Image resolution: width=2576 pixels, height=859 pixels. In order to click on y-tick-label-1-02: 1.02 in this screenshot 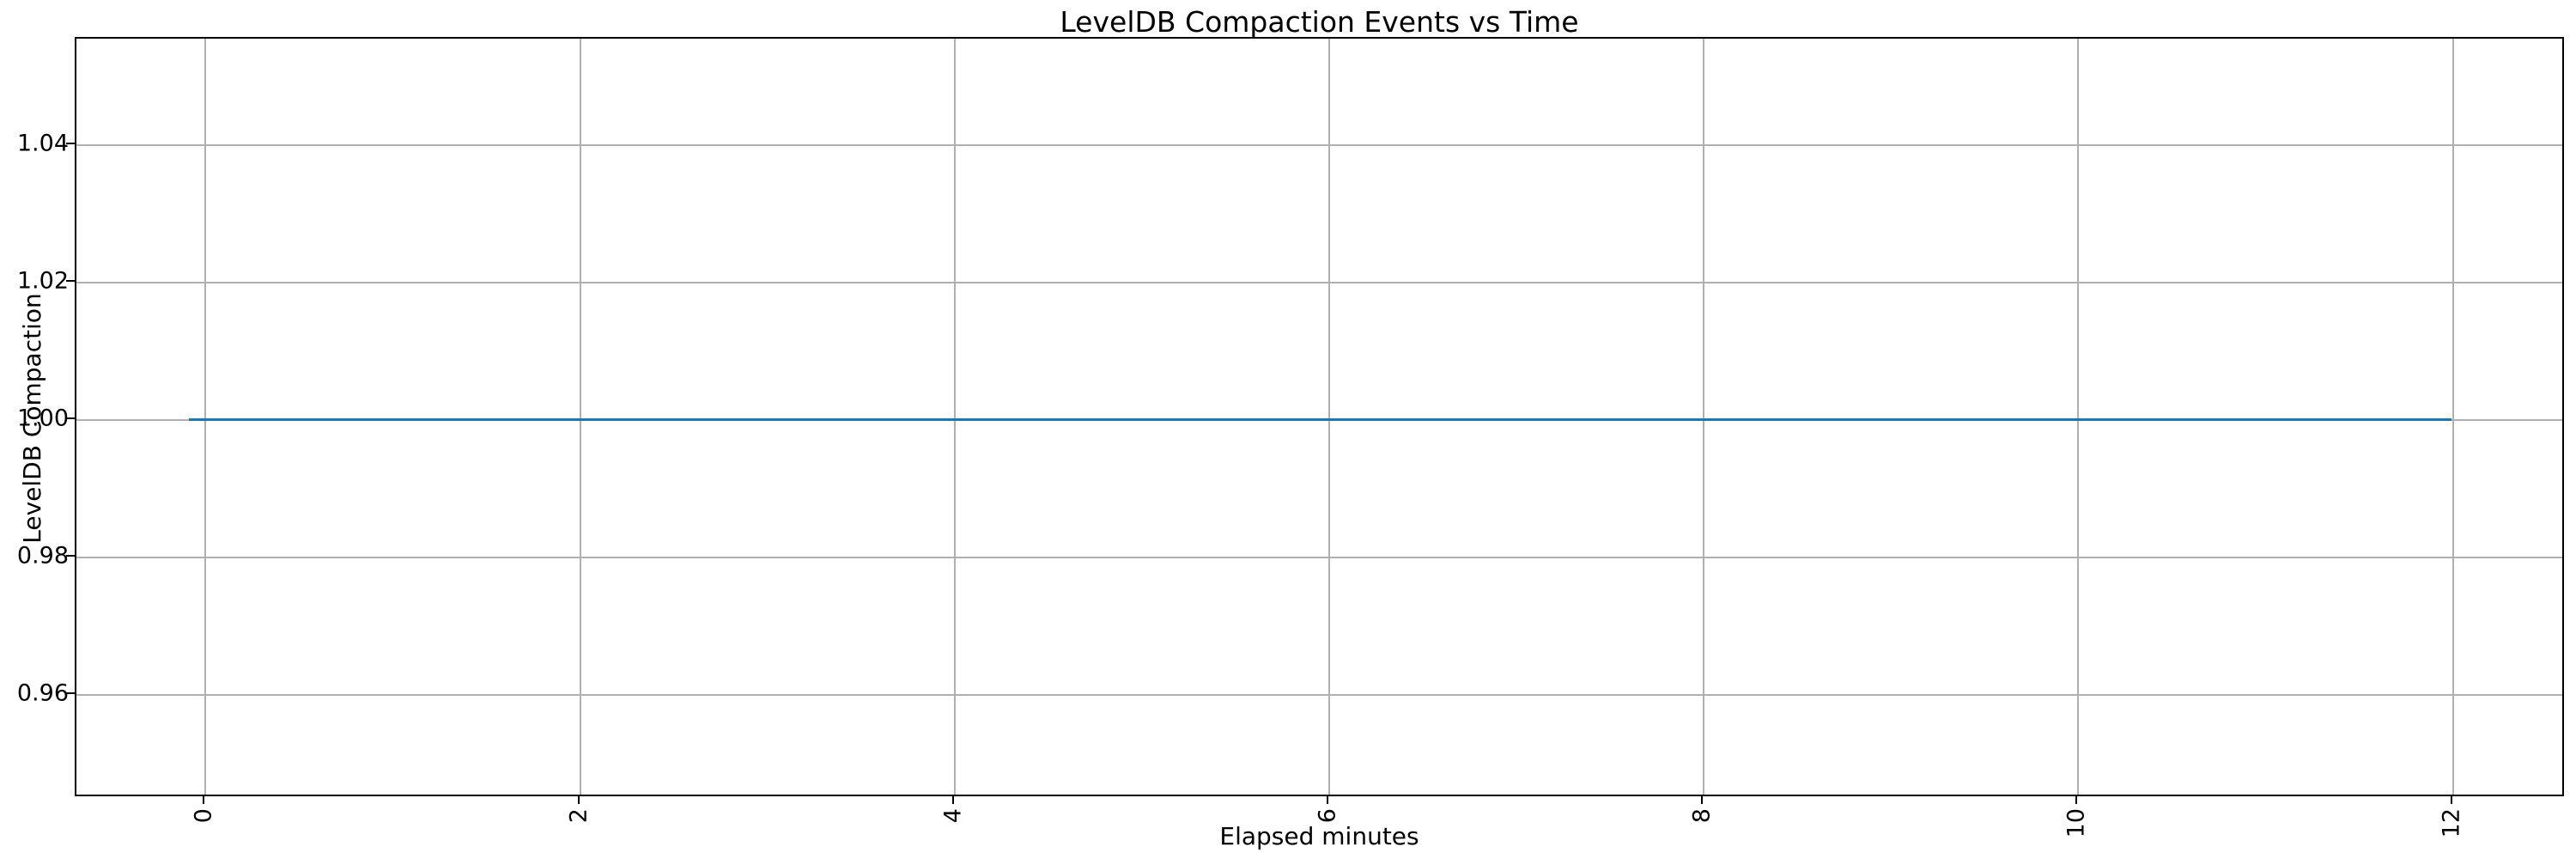, I will do `click(42, 281)`.